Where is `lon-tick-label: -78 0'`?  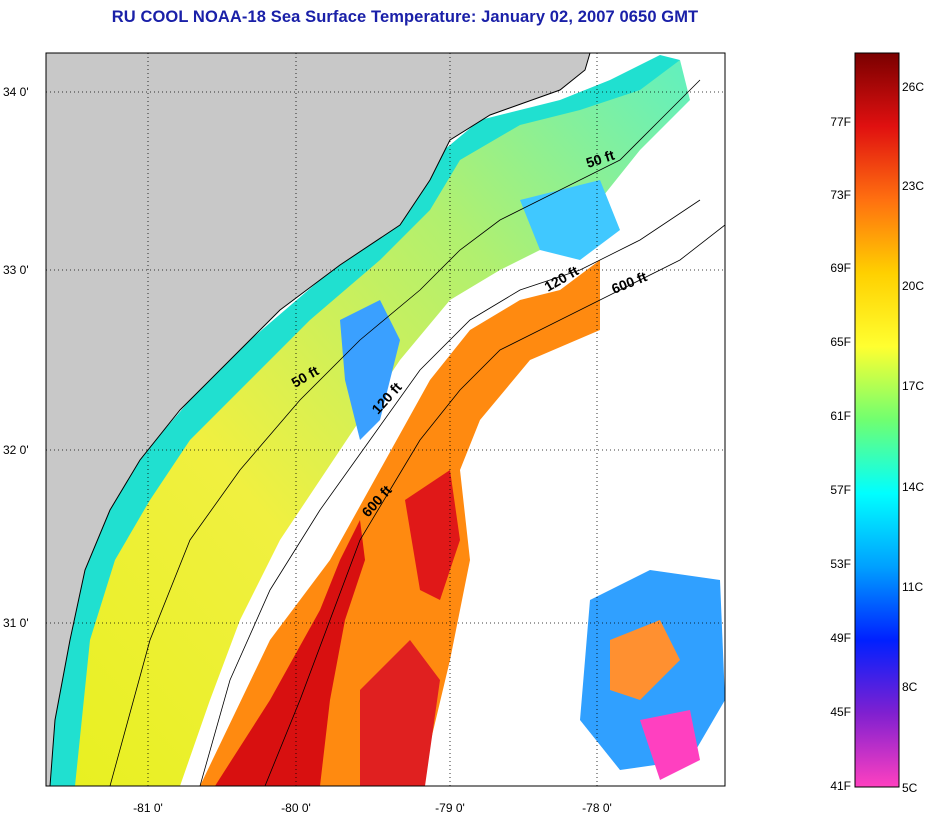 lon-tick-label: -78 0' is located at coordinates (597, 808).